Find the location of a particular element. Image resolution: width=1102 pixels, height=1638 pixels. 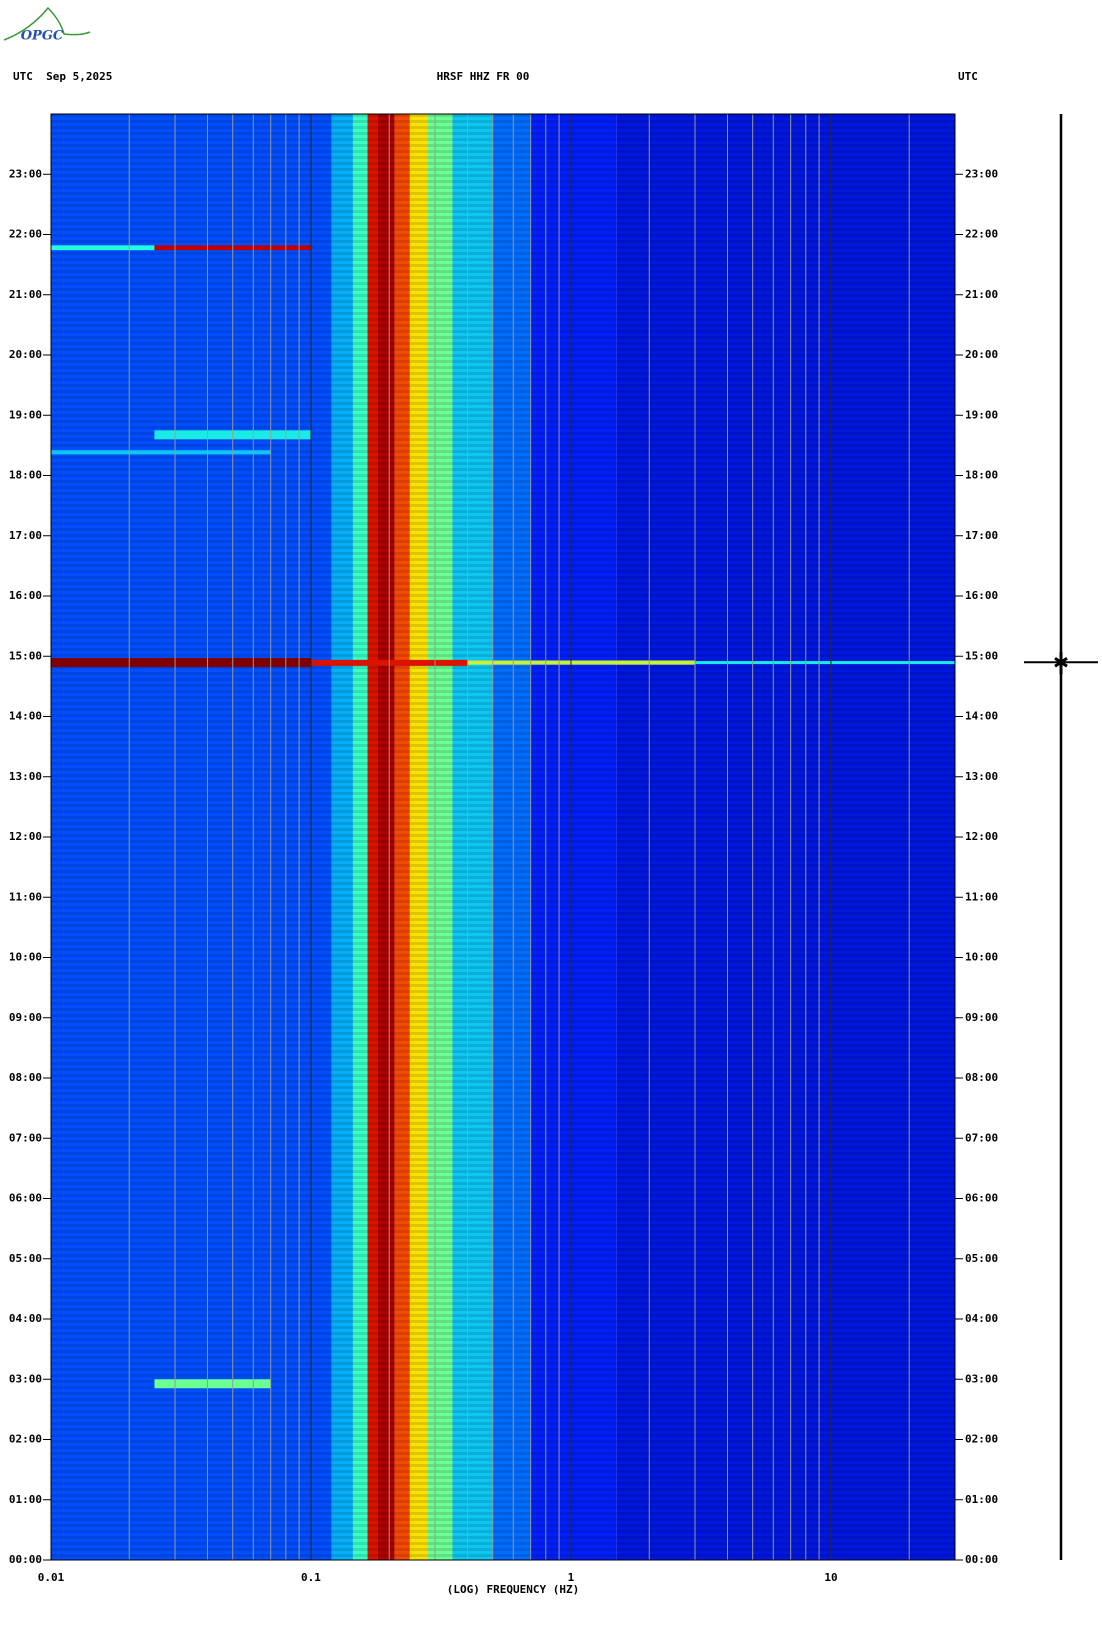

y-tick-label-right: 23:00 is located at coordinates (981, 173).